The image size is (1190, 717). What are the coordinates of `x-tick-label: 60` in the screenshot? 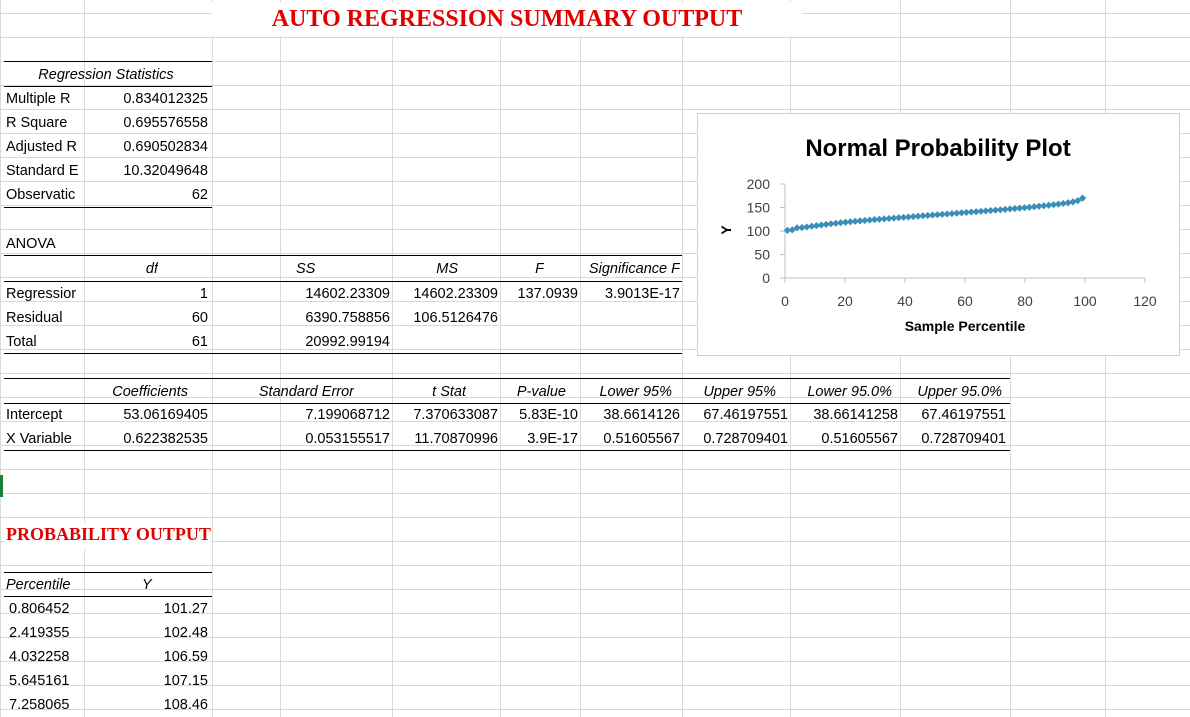 It's located at (965, 301).